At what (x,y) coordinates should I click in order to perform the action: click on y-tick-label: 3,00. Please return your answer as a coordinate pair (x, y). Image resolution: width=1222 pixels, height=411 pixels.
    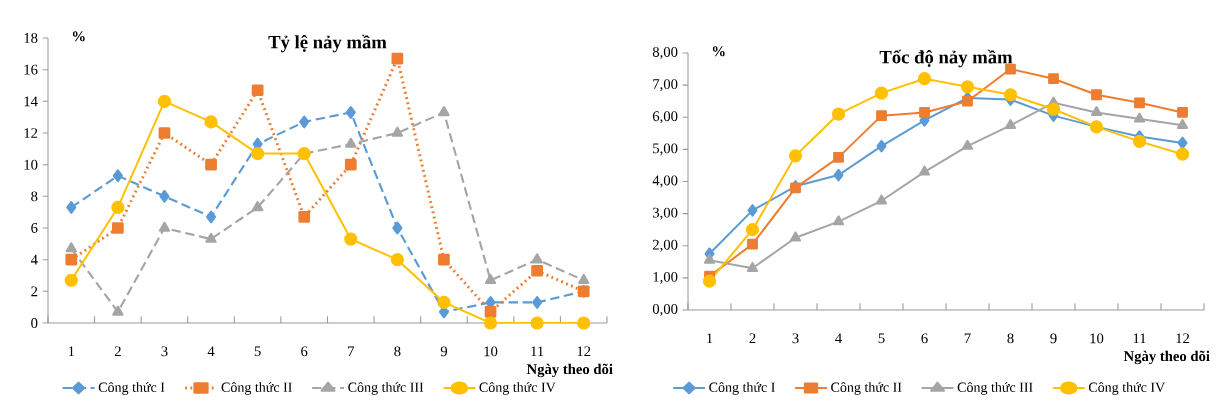
    Looking at the image, I should click on (665, 213).